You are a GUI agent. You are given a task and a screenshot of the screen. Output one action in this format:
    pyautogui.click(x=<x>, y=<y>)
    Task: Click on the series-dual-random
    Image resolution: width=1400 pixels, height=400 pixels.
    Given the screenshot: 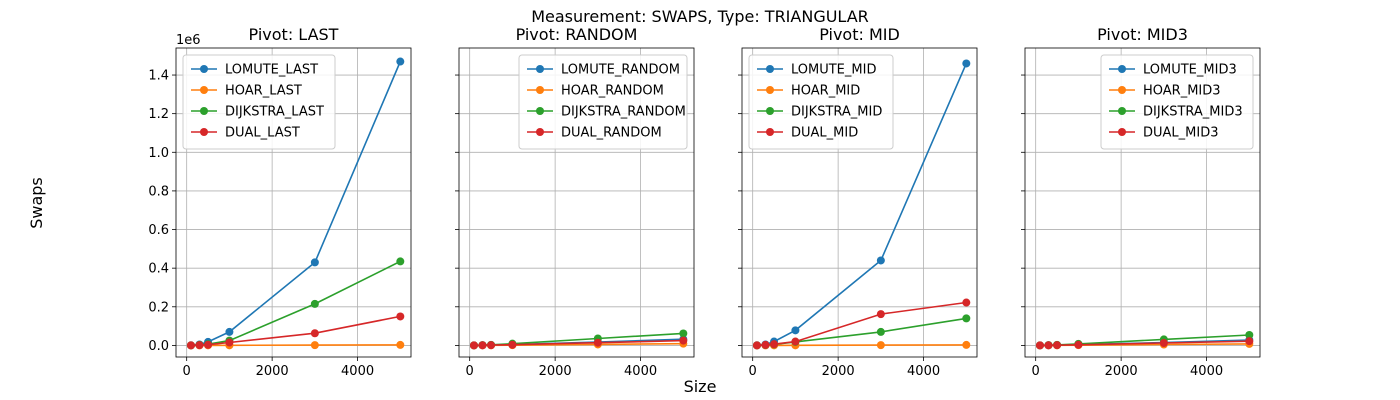 What is the action you would take?
    pyautogui.click(x=578, y=343)
    